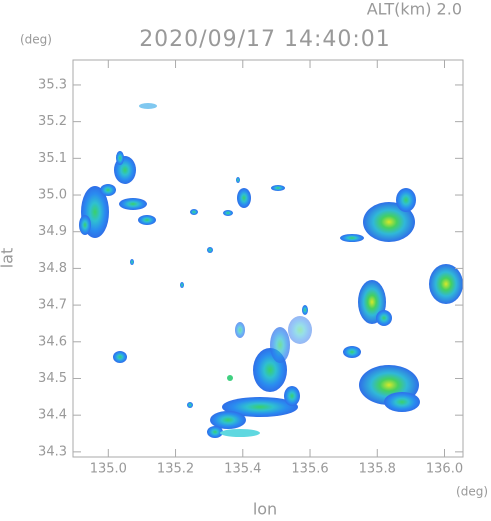 Image resolution: width=491 pixels, height=521 pixels. Describe the element at coordinates (52, 378) in the screenshot. I see `y-tick-label: 34.5` at that location.